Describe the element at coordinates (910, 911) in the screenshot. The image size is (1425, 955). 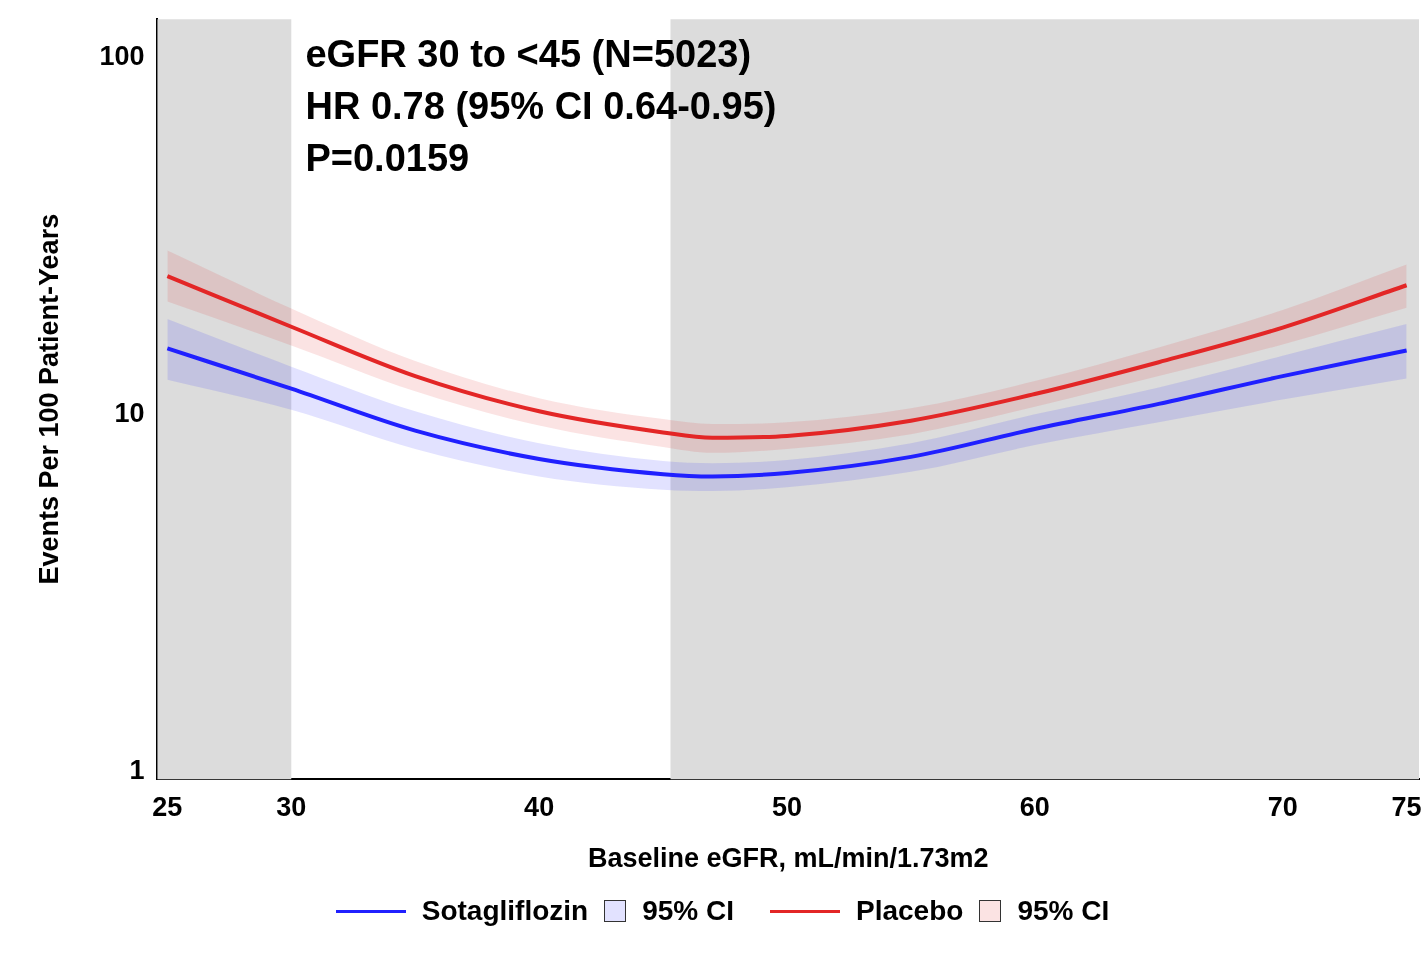
I see `legend-label: Placebo` at that location.